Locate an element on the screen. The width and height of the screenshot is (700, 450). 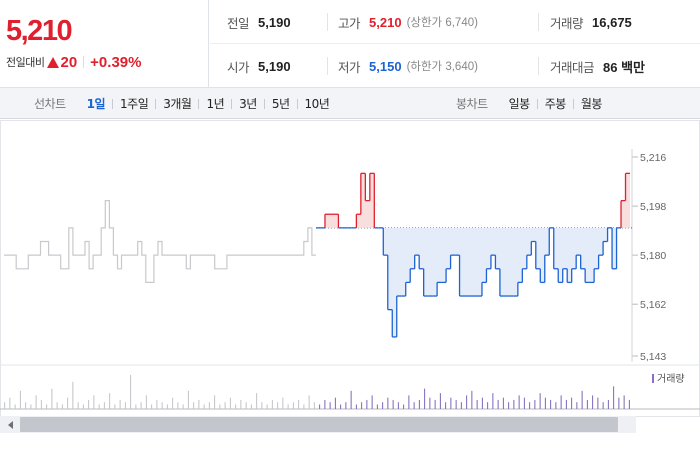
price-summary: 5,210 전일대비 20 +0.39% is located at coordinates (104, 44).